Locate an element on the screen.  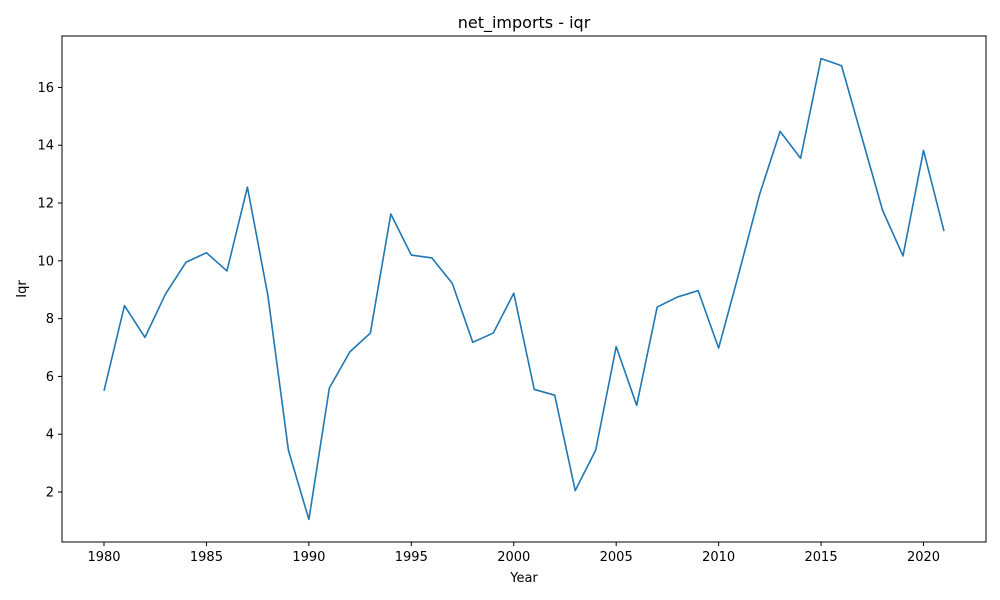
y-tick-label: 2 is located at coordinates (50, 493).